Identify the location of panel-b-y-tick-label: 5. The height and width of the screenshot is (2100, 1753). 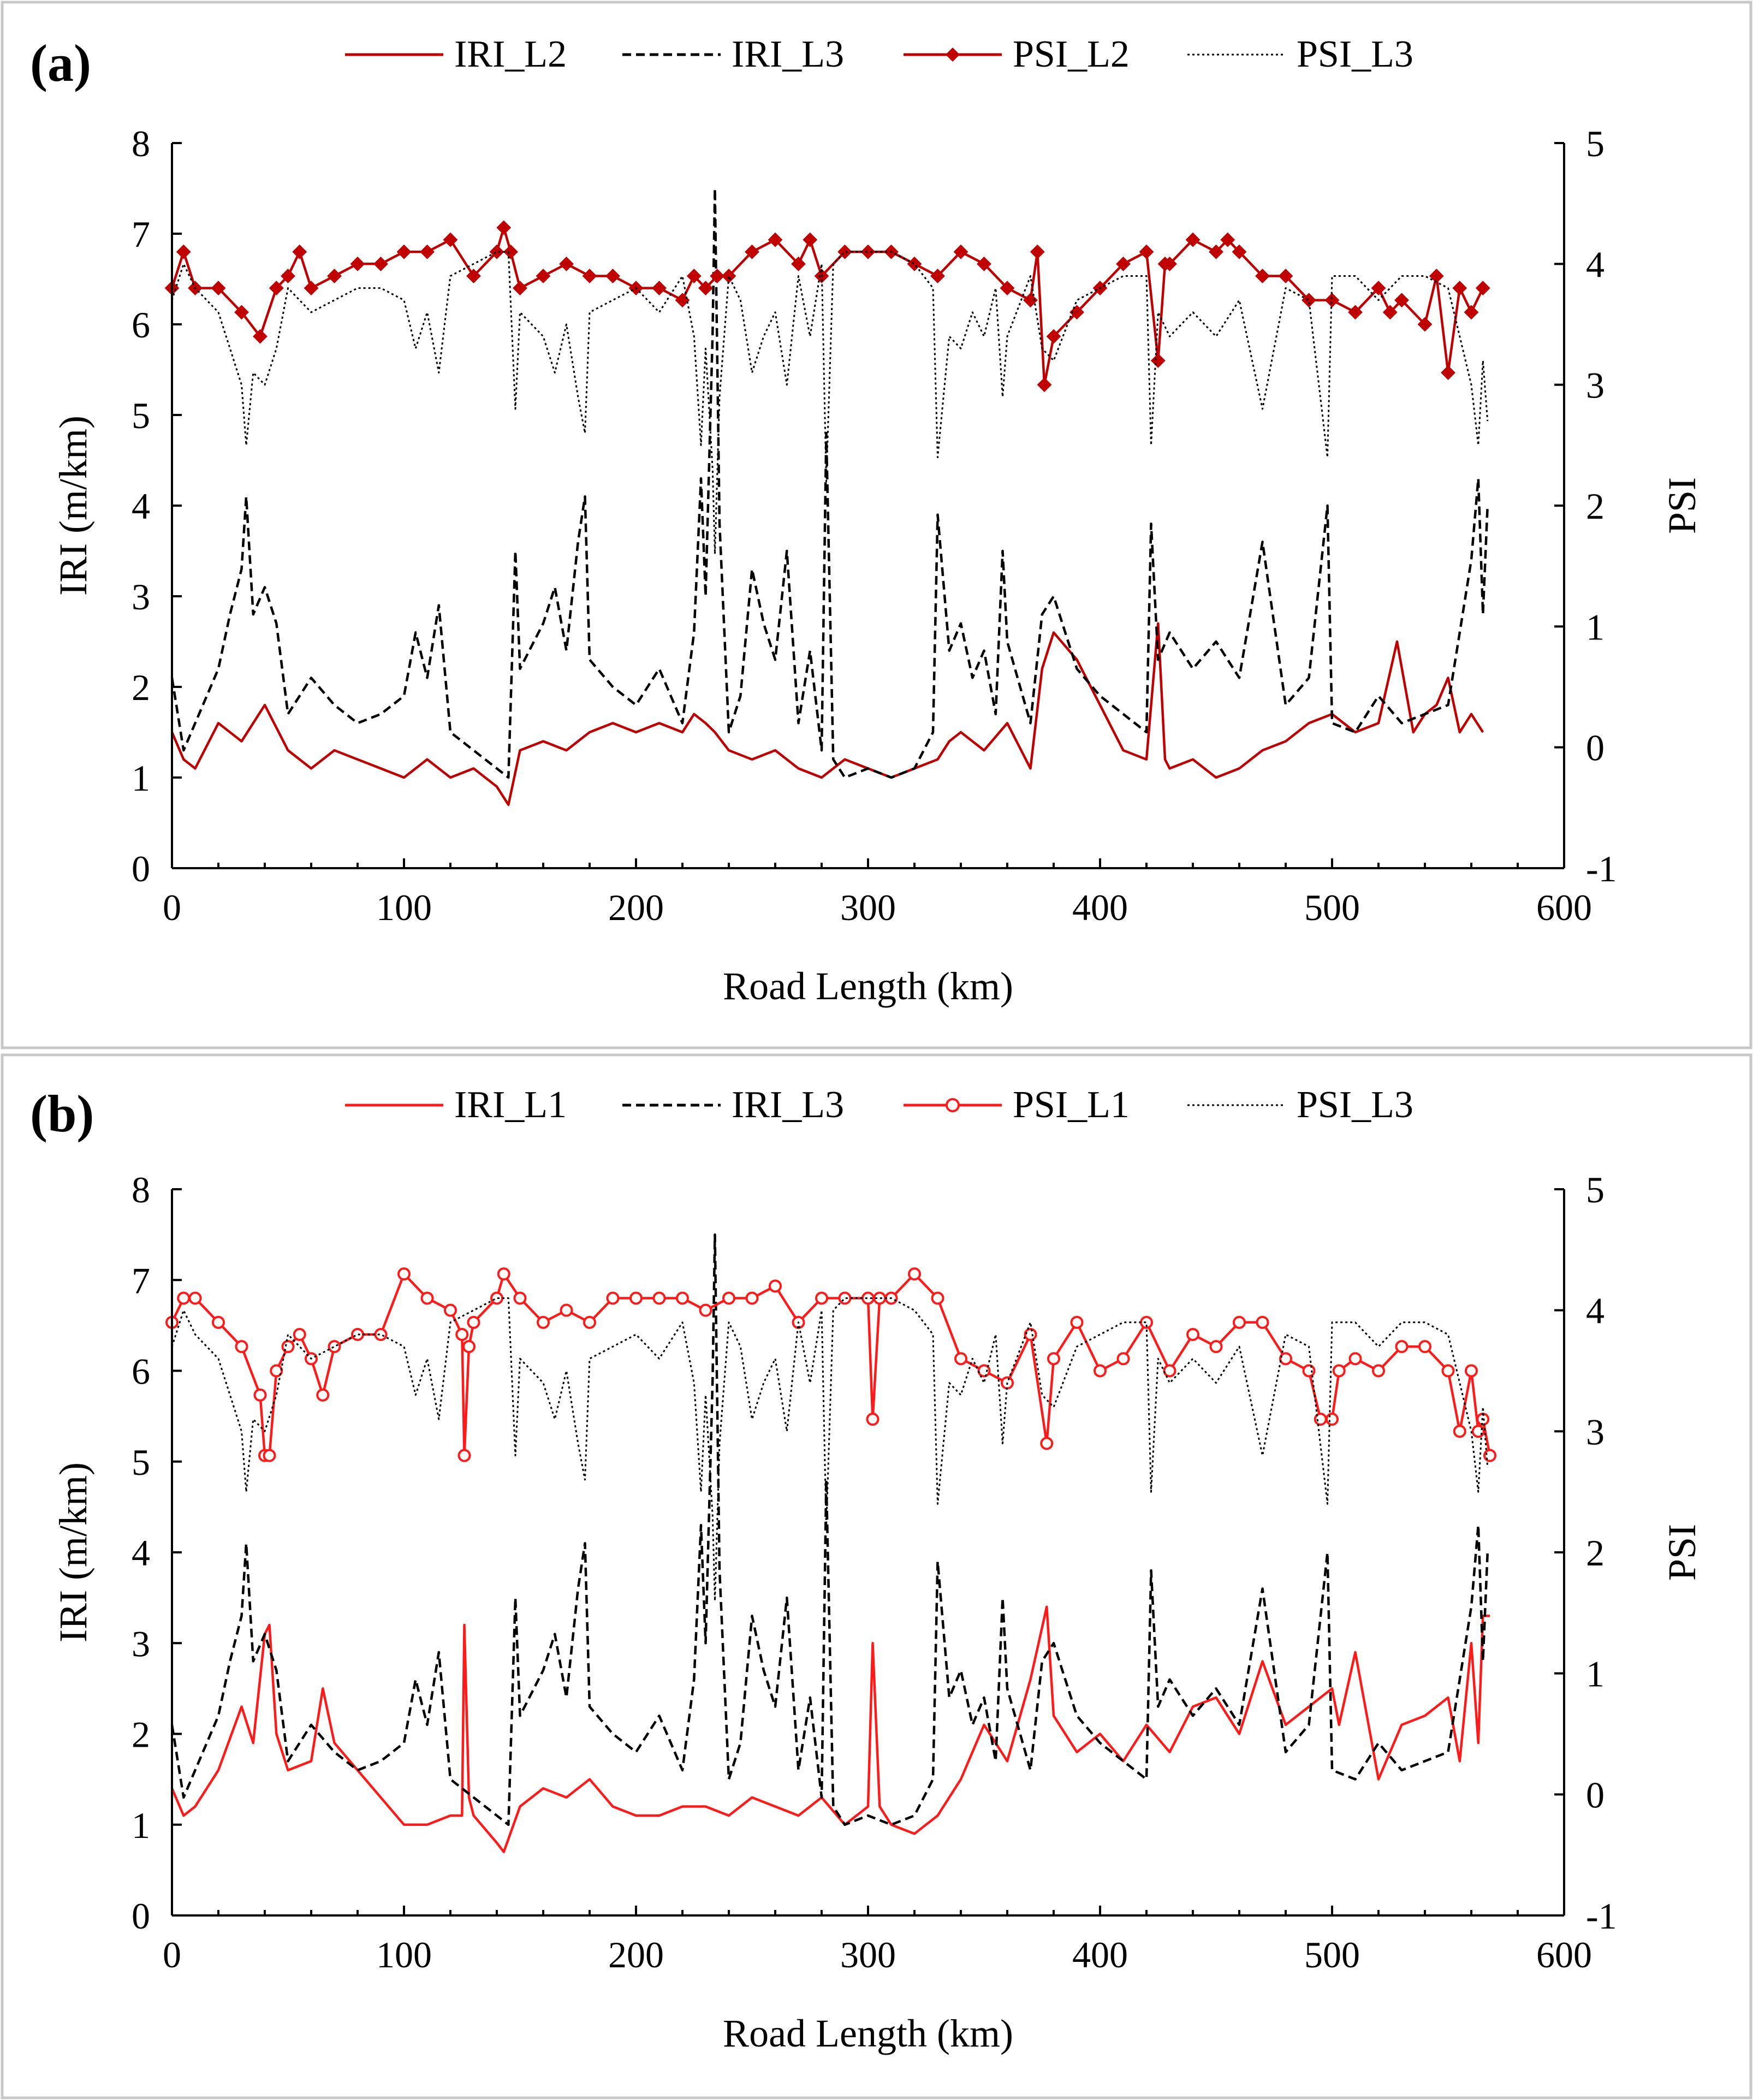
(141, 1462).